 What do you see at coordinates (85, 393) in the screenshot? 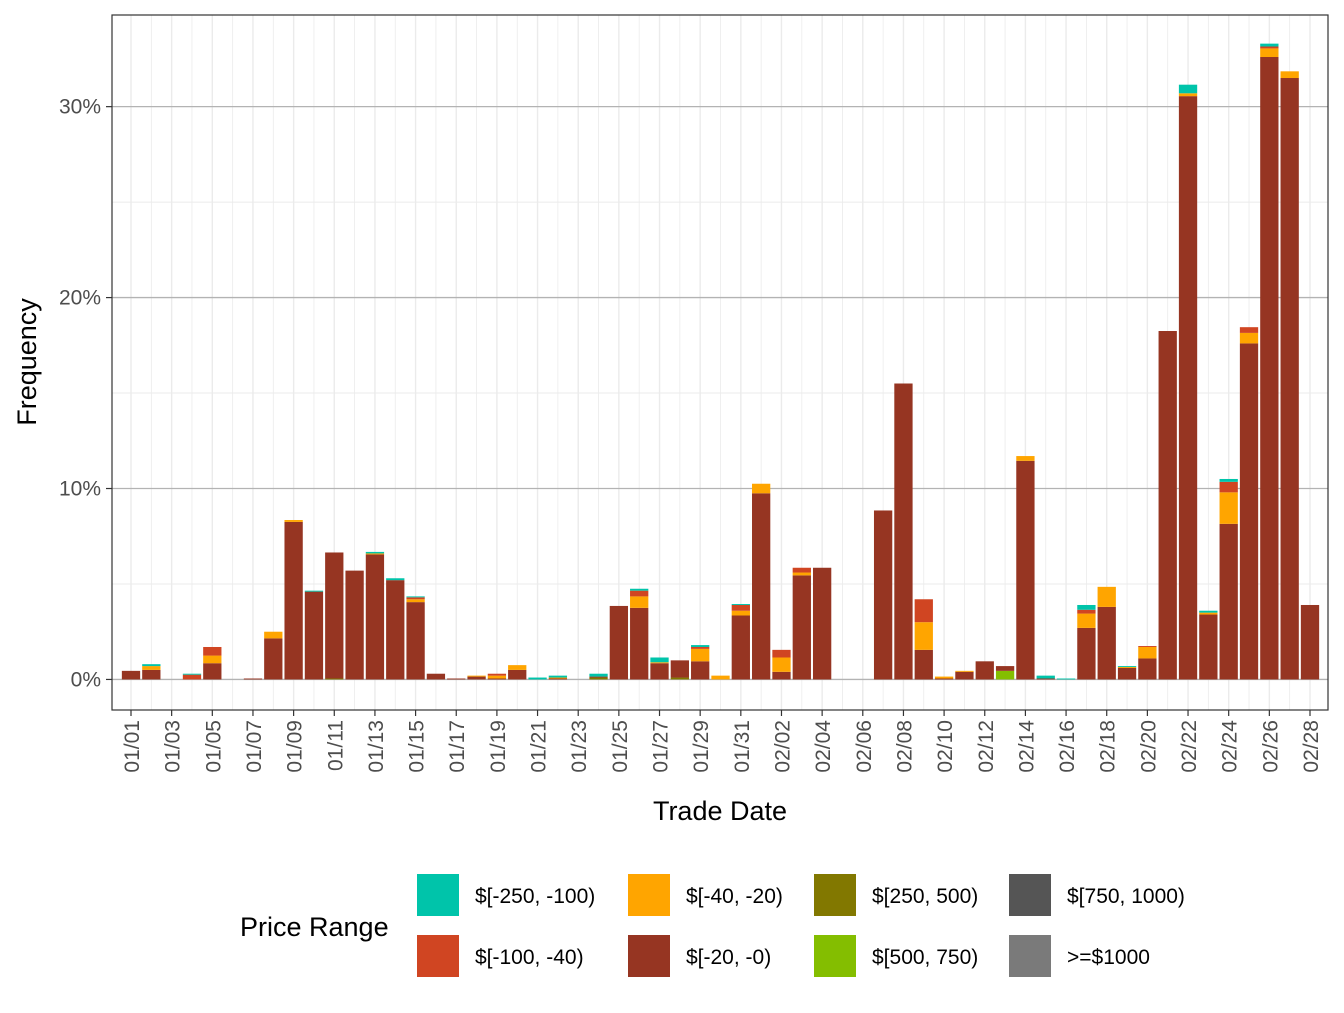
I see `y-axis: 0% 10% 20% 30%` at bounding box center [85, 393].